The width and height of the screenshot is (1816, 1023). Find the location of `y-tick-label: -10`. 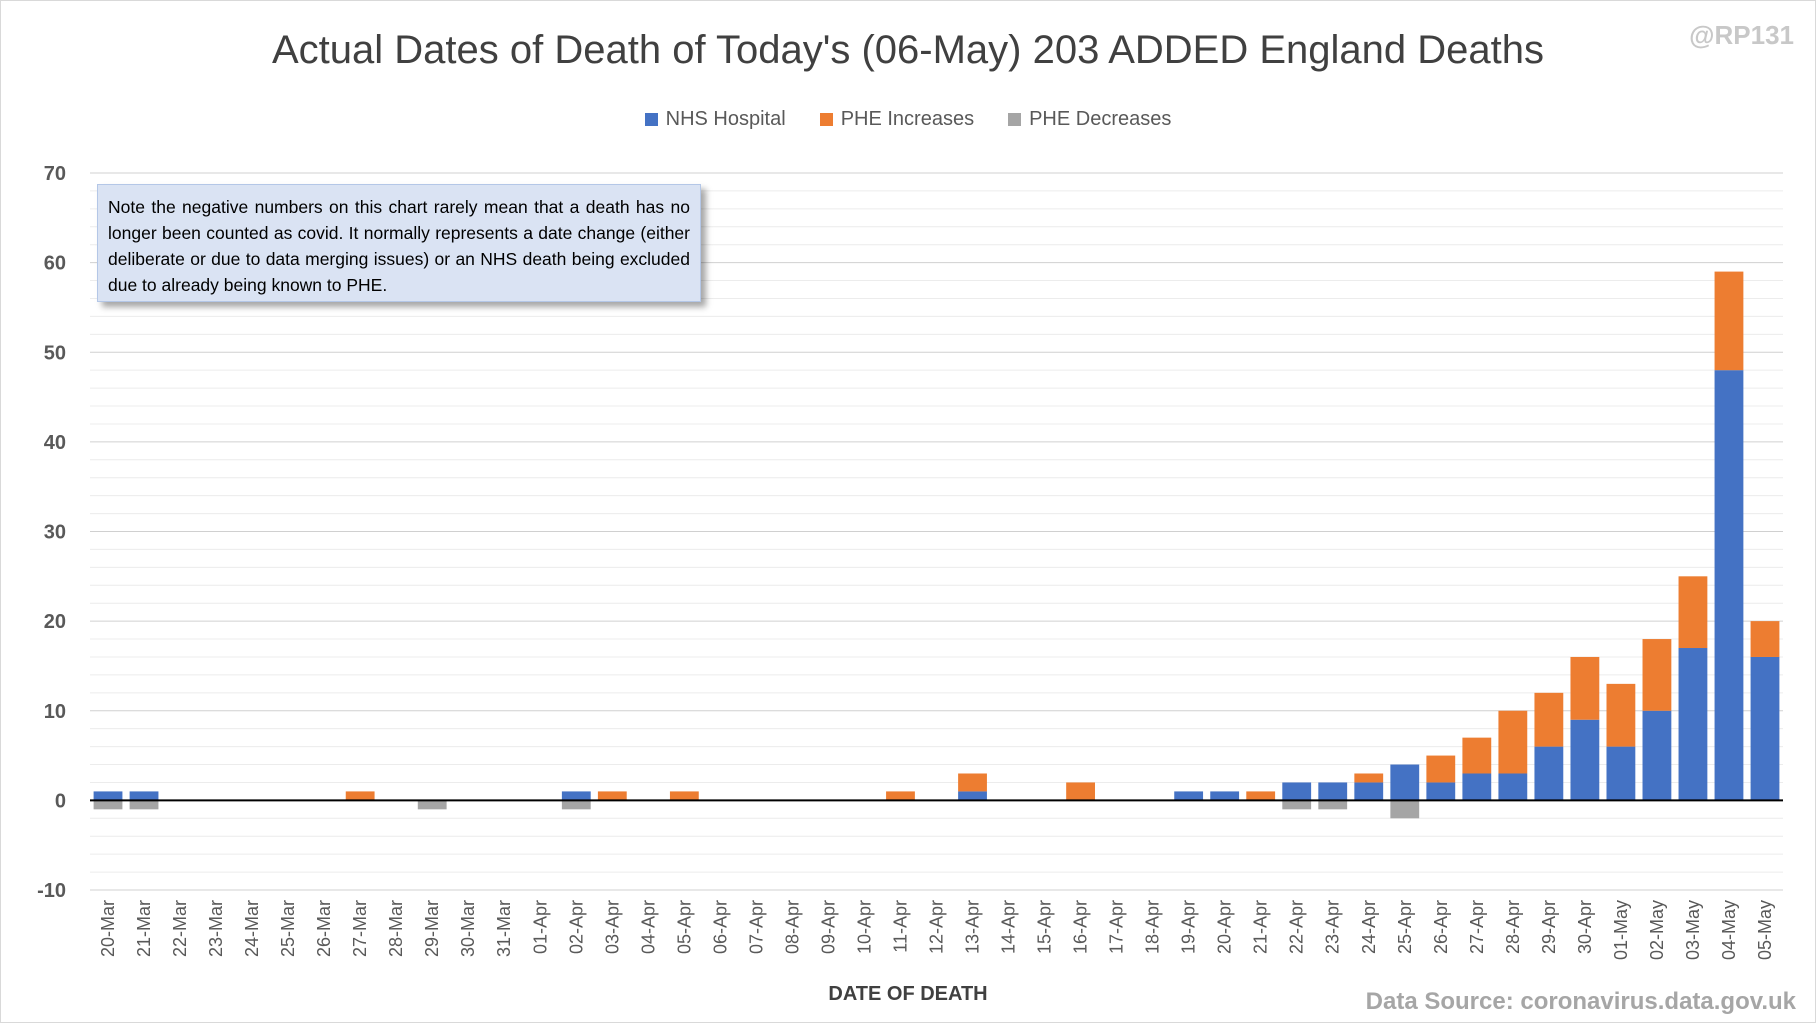

y-tick-label: -10 is located at coordinates (51, 891).